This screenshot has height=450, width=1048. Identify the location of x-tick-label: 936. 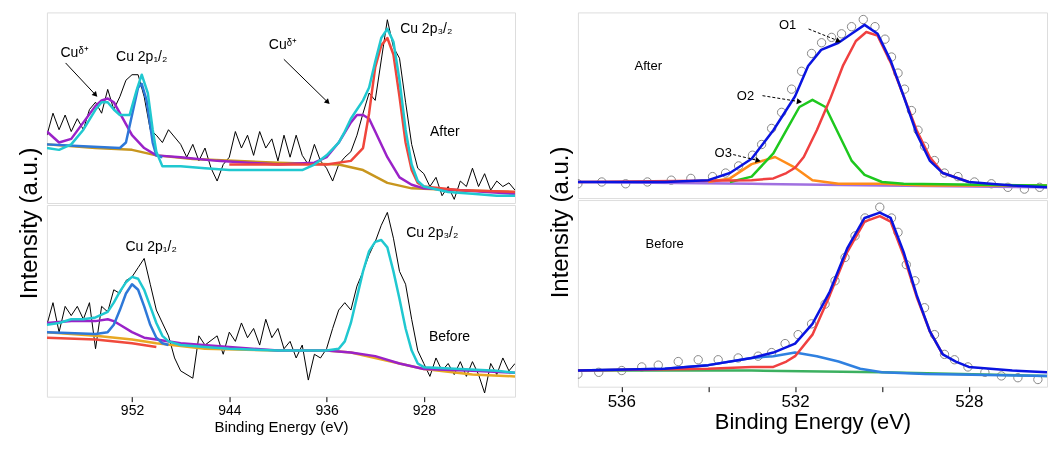
(327, 410).